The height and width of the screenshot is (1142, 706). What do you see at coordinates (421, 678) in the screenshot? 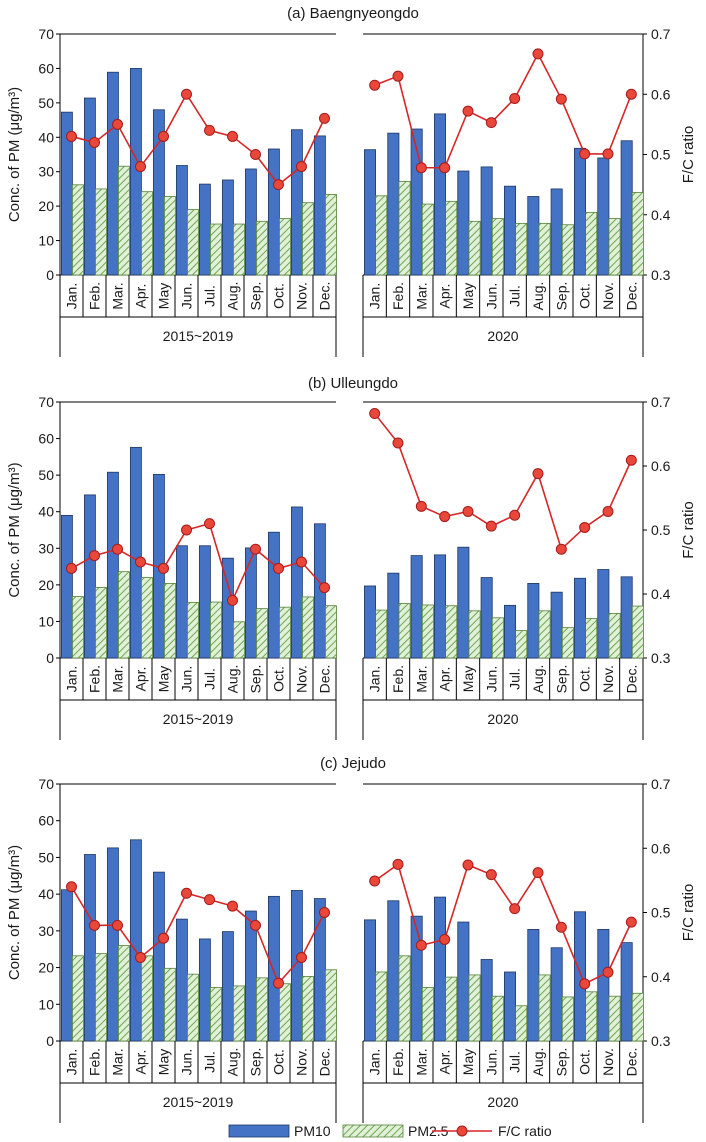
I see `x-tick-label: Mar.` at bounding box center [421, 678].